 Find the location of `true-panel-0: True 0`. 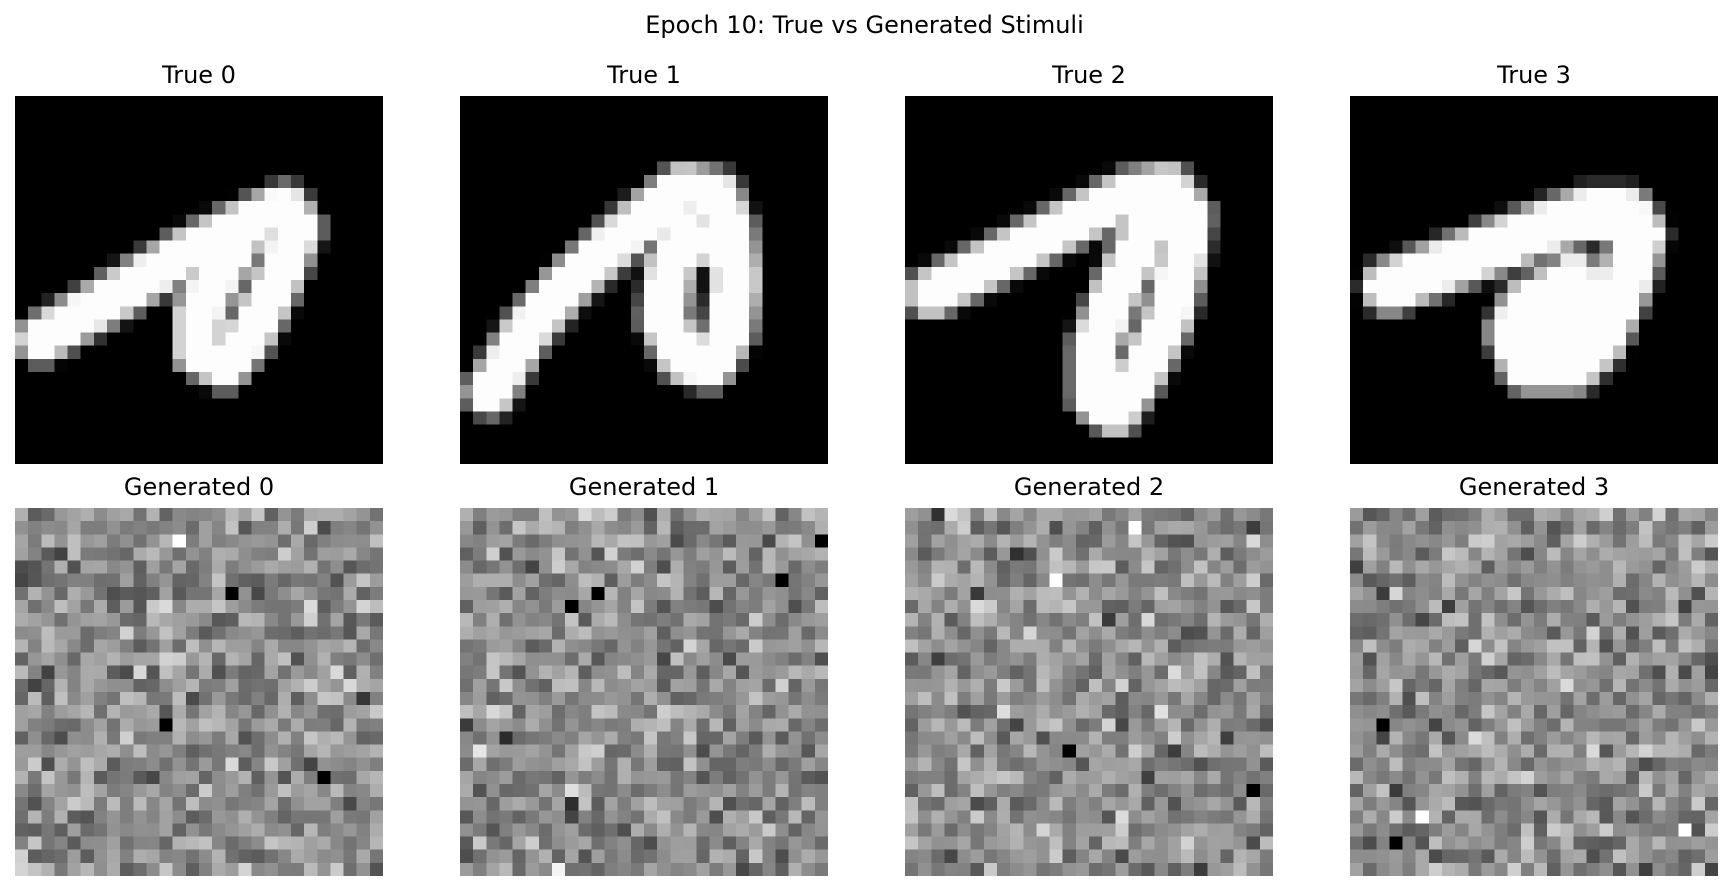

true-panel-0: True 0 is located at coordinates (199, 262).